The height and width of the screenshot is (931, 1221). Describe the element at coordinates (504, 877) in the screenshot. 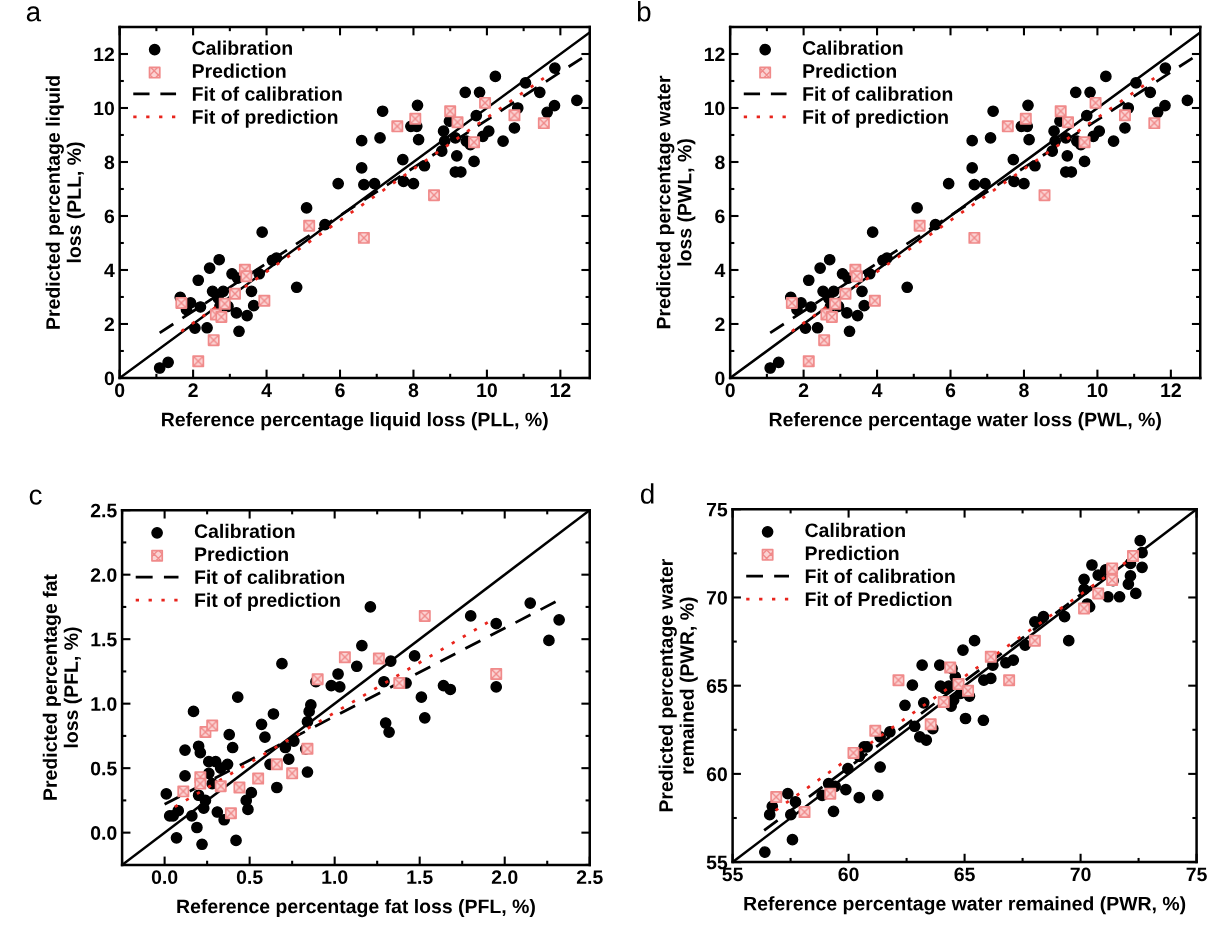

I see `x-tick-label: 2.0` at that location.